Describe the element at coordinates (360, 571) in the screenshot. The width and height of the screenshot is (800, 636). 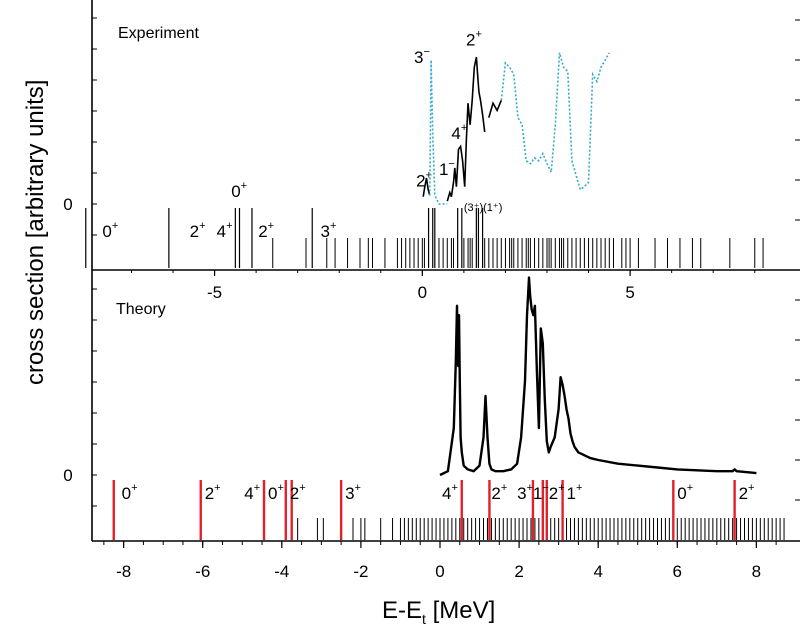
I see `bottom-x-tick-label: -2` at that location.